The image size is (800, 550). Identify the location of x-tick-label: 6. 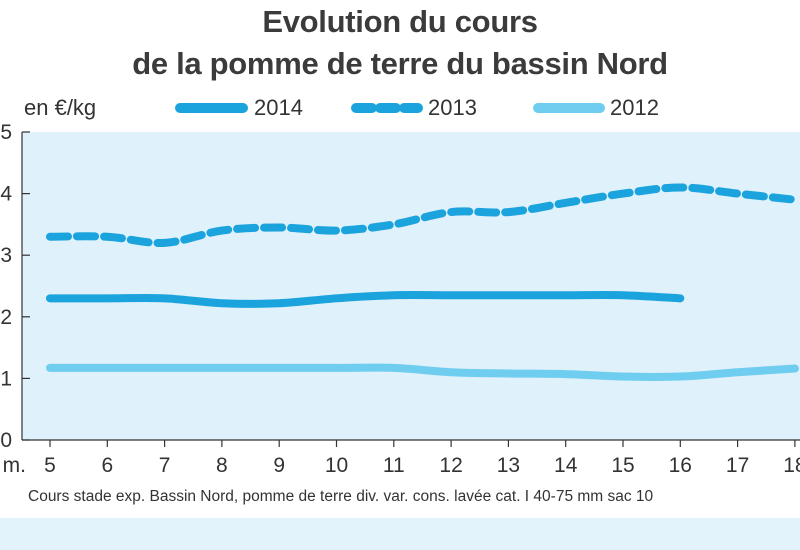
(107, 465).